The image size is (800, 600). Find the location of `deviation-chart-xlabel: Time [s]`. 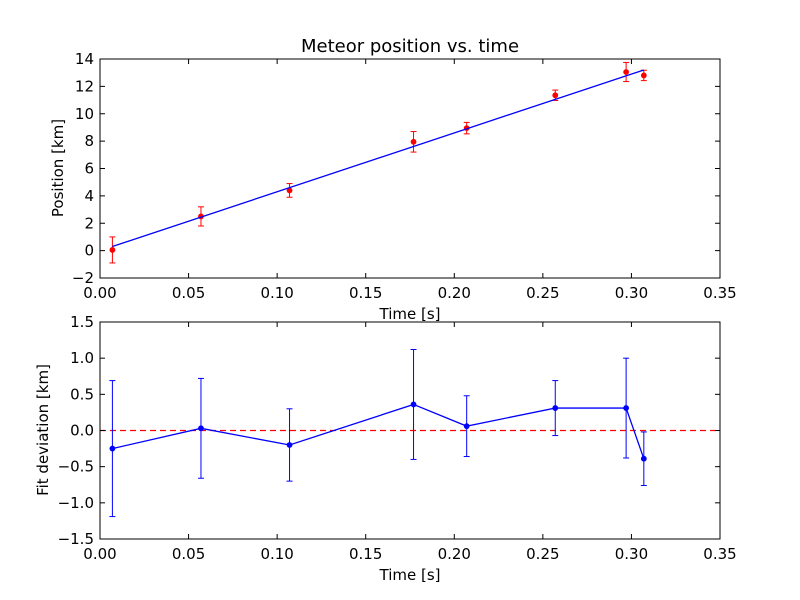

deviation-chart-xlabel: Time [s] is located at coordinates (410, 575).